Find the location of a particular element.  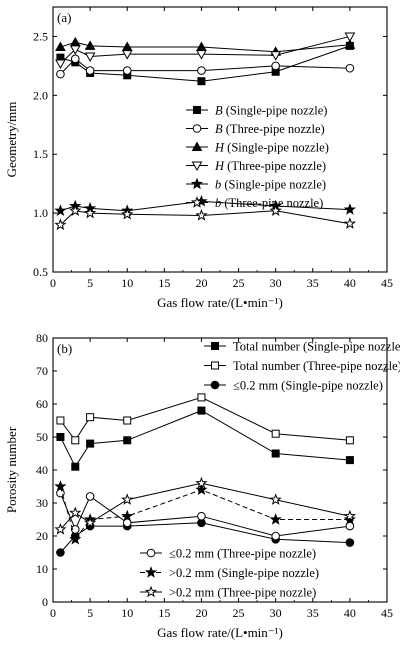

y-tick-label: 80 is located at coordinates (42, 338).